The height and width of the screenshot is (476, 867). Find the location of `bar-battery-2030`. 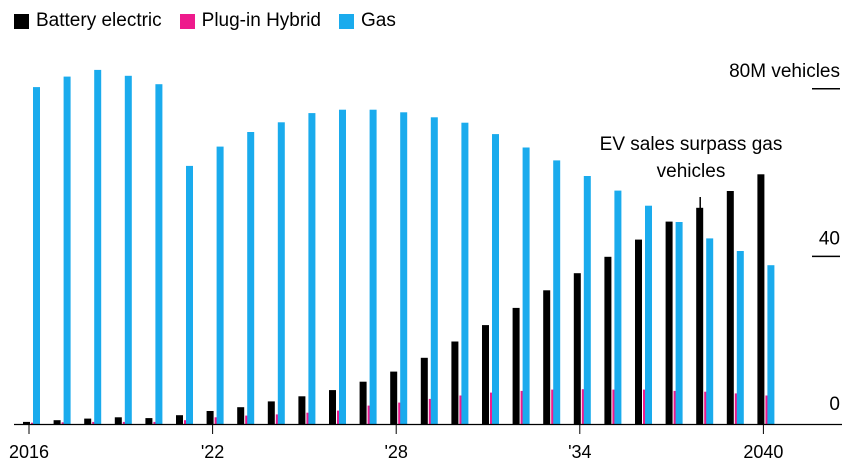

bar-battery-2030 is located at coordinates (455, 382).